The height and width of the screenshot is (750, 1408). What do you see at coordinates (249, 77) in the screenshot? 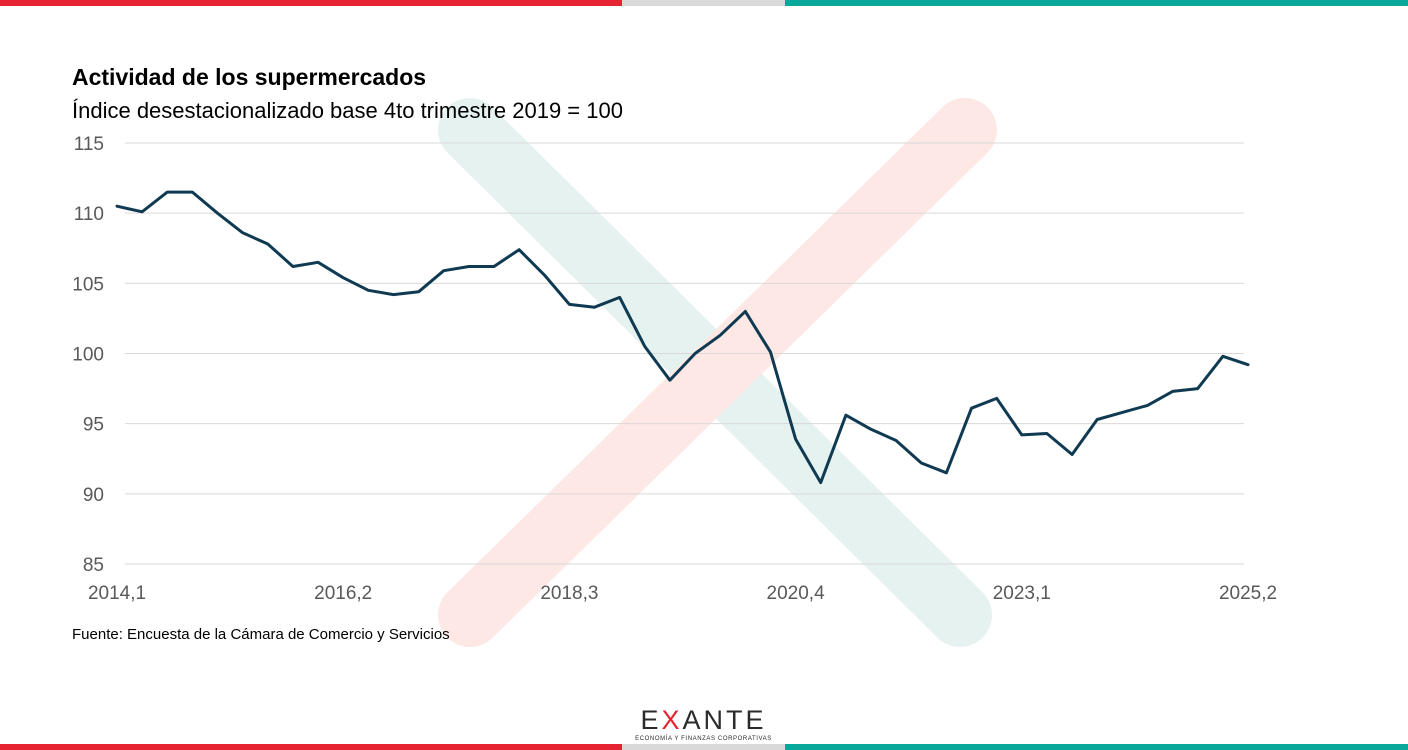
I see `chart-title: Actividad de los supermercados` at bounding box center [249, 77].